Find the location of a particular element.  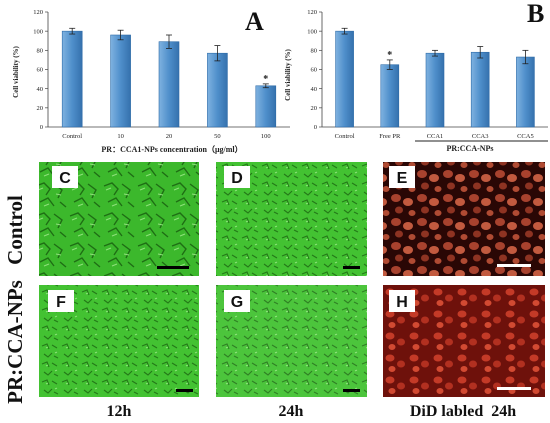

category-label: Free PR is located at coordinates (390, 136).